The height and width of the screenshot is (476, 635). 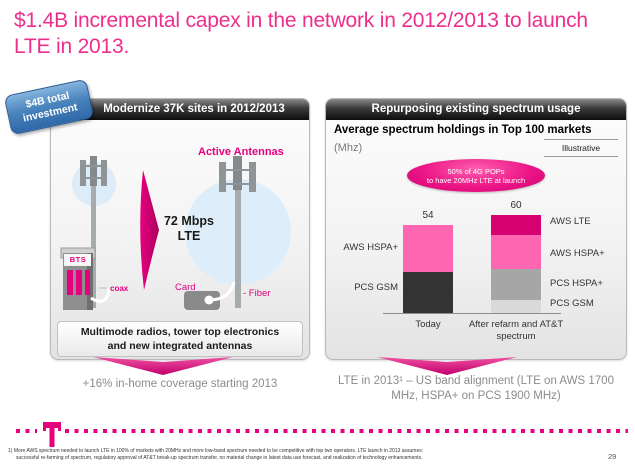 What do you see at coordinates (189, 236) in the screenshot?
I see `speed-line2: LTE` at bounding box center [189, 236].